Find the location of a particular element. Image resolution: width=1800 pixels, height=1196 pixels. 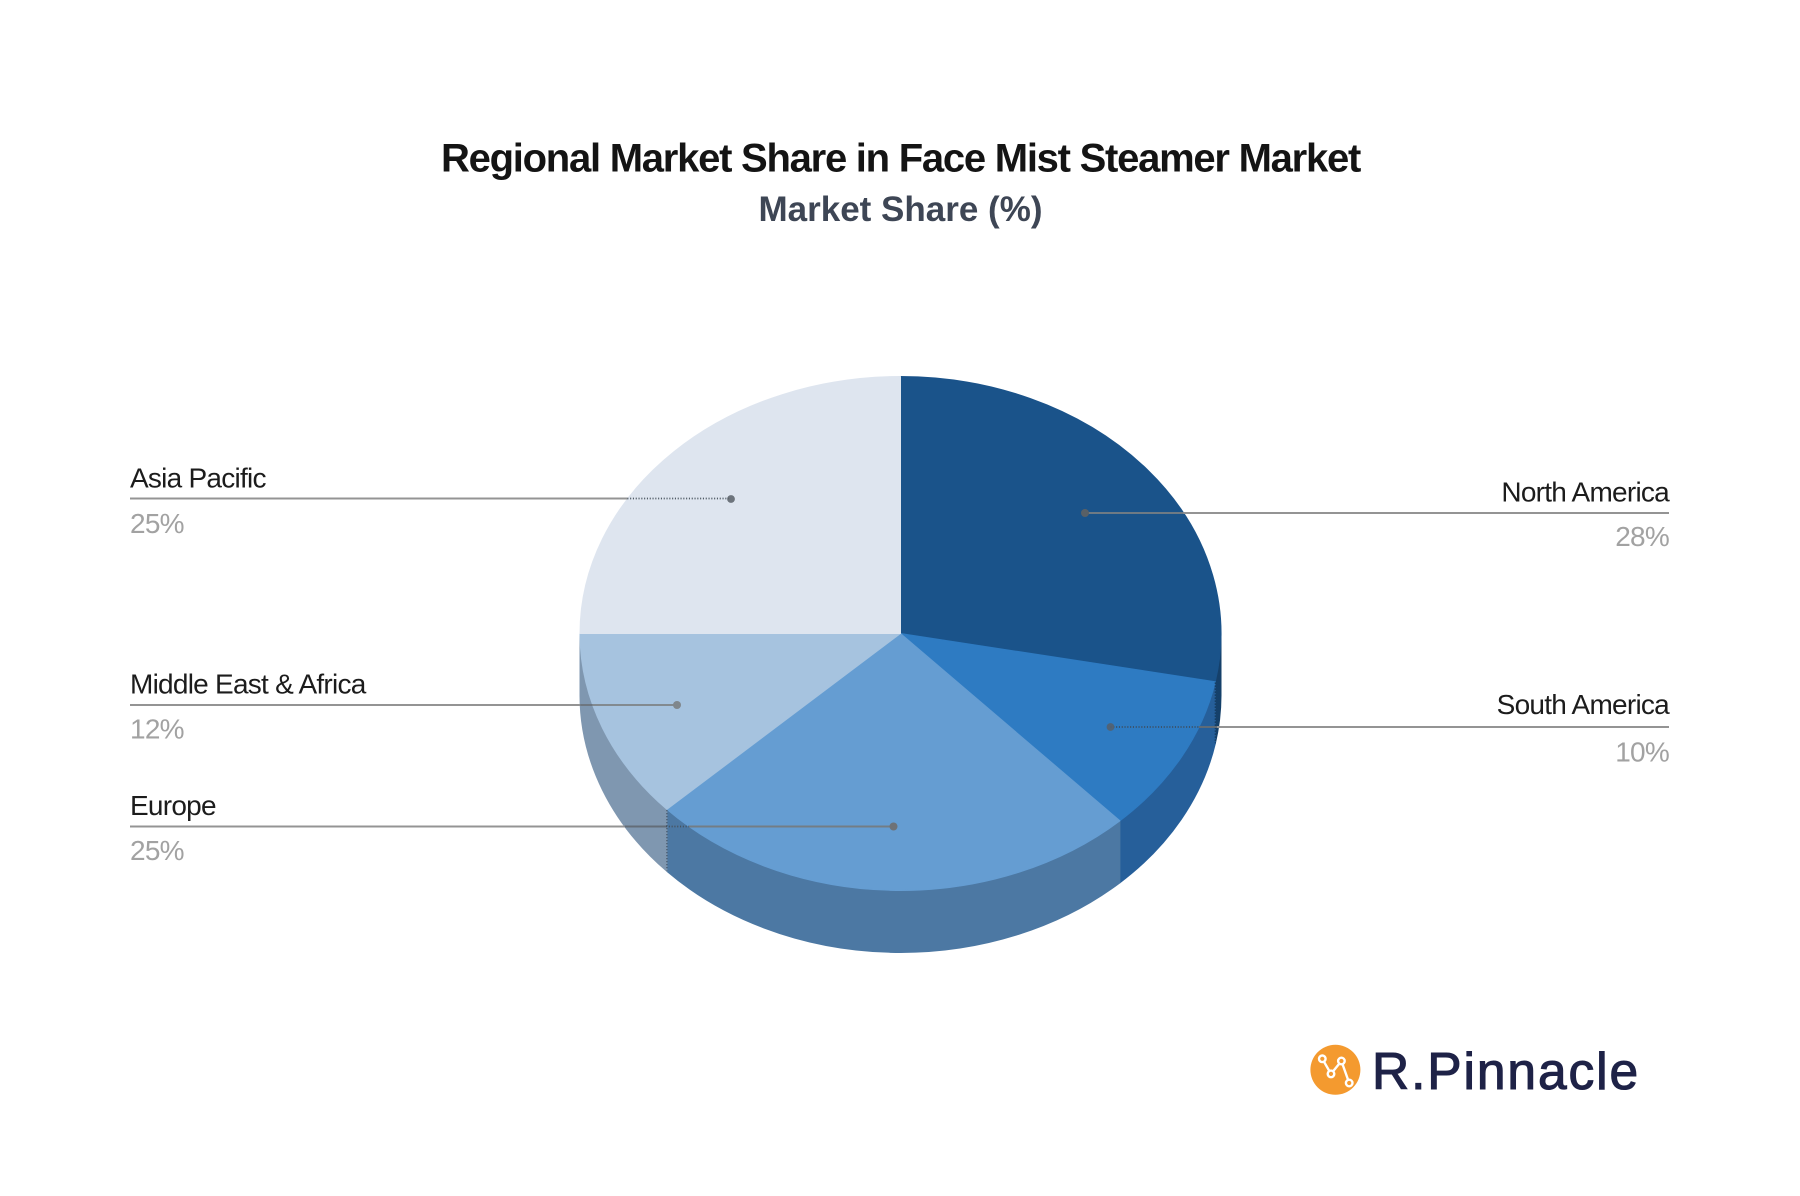

svg-text: North America is located at coordinates (1585, 492).